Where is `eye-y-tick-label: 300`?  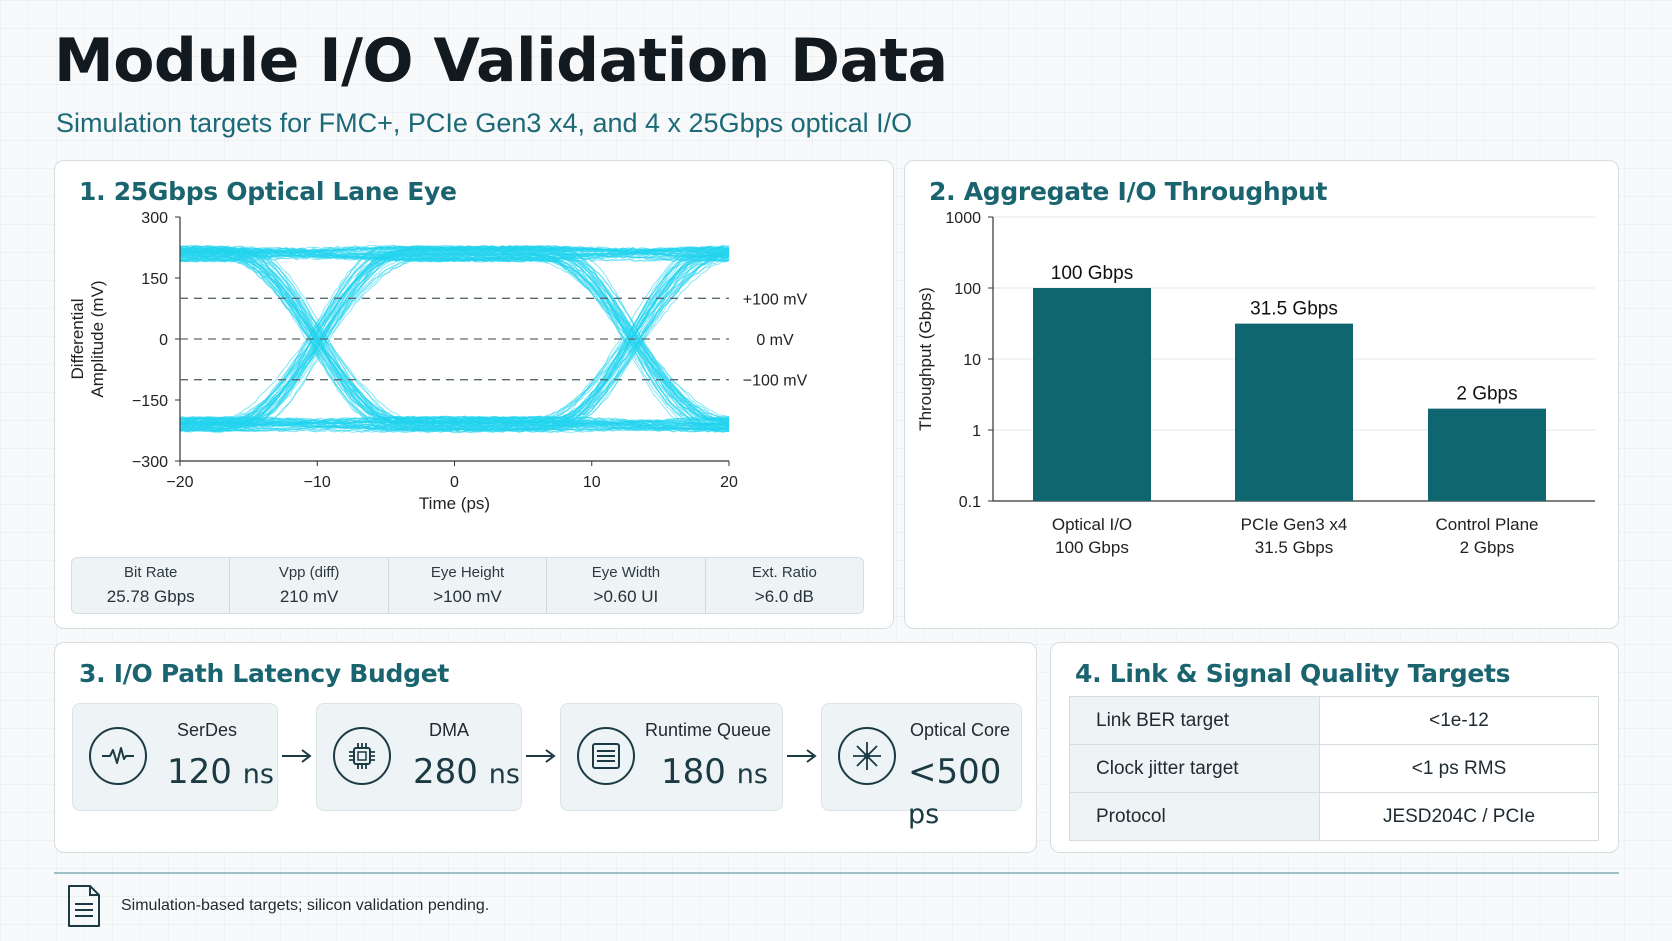 eye-y-tick-label: 300 is located at coordinates (154, 218).